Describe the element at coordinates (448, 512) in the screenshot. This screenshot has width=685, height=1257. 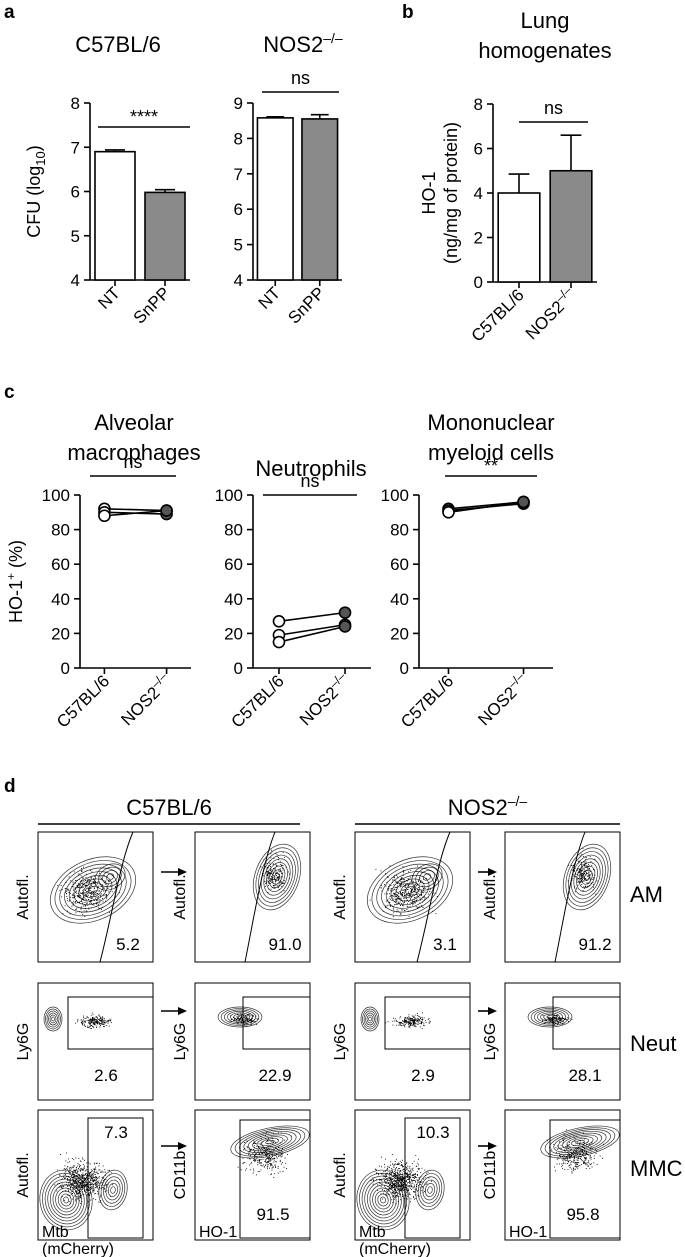
I see `point-c57bl6` at that location.